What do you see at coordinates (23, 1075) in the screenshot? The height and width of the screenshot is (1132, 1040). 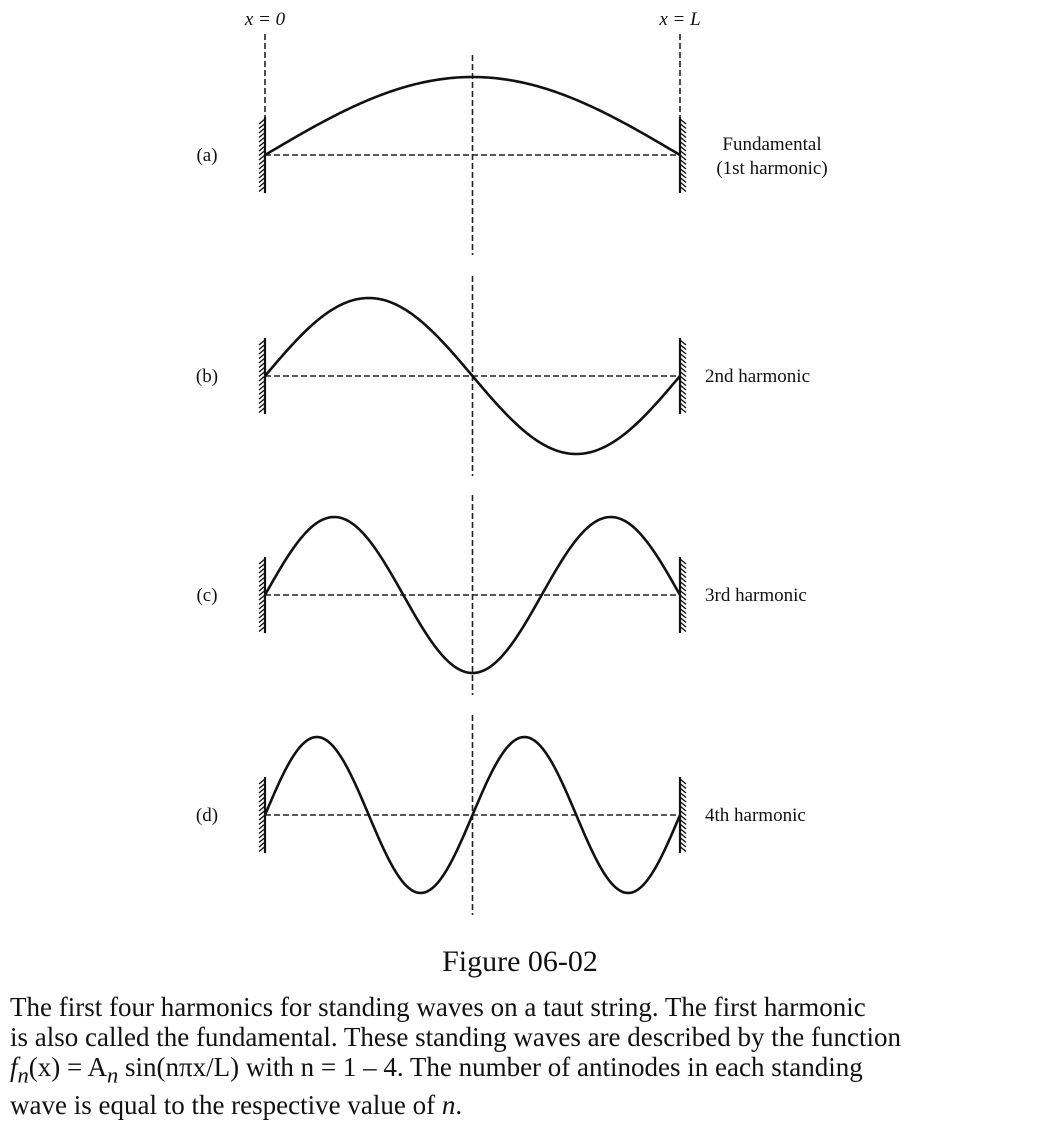 I see `formula-sub-n: n` at bounding box center [23, 1075].